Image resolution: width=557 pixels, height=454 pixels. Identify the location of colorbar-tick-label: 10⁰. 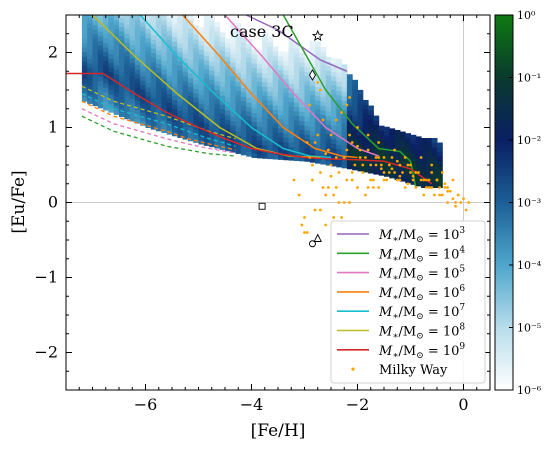
(526, 15).